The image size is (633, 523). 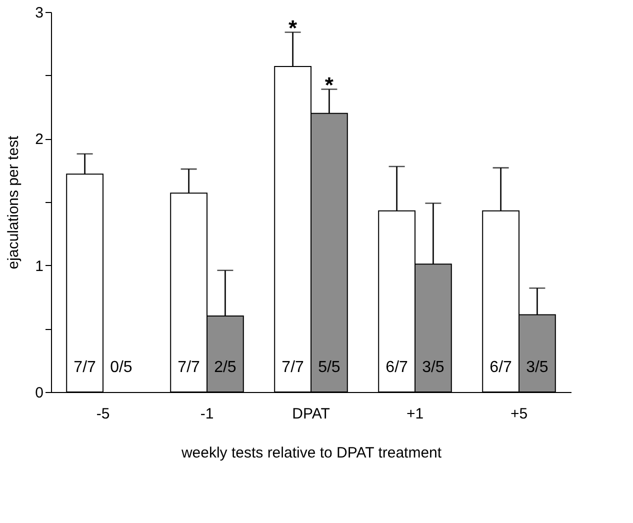 What do you see at coordinates (415, 414) in the screenshot?
I see `x-tick-label: +1` at bounding box center [415, 414].